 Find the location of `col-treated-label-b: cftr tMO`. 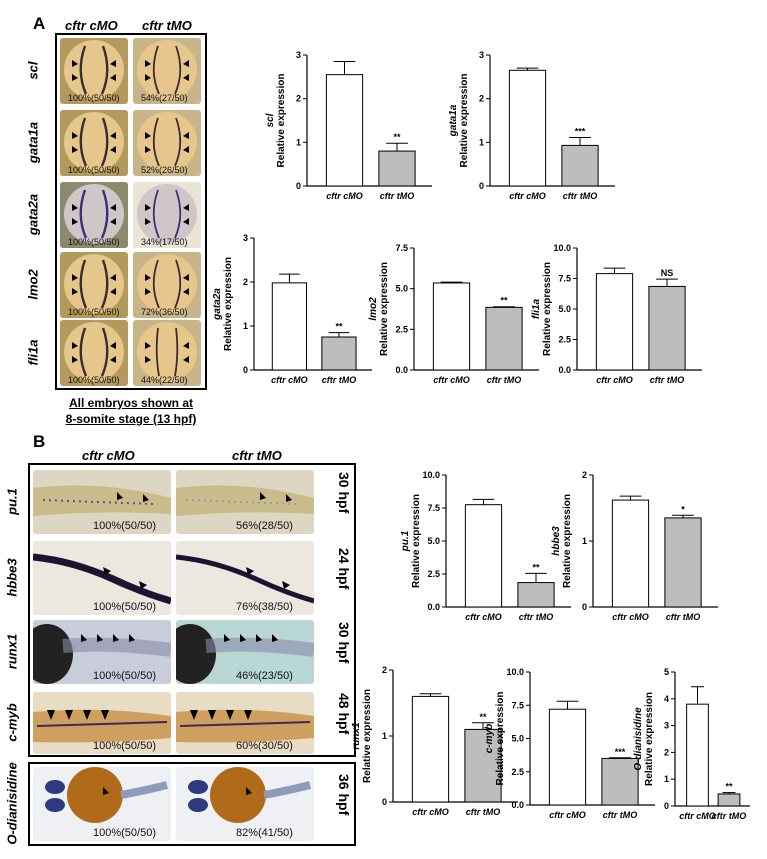

col-treated-label-b: cftr tMO is located at coordinates (257, 455).